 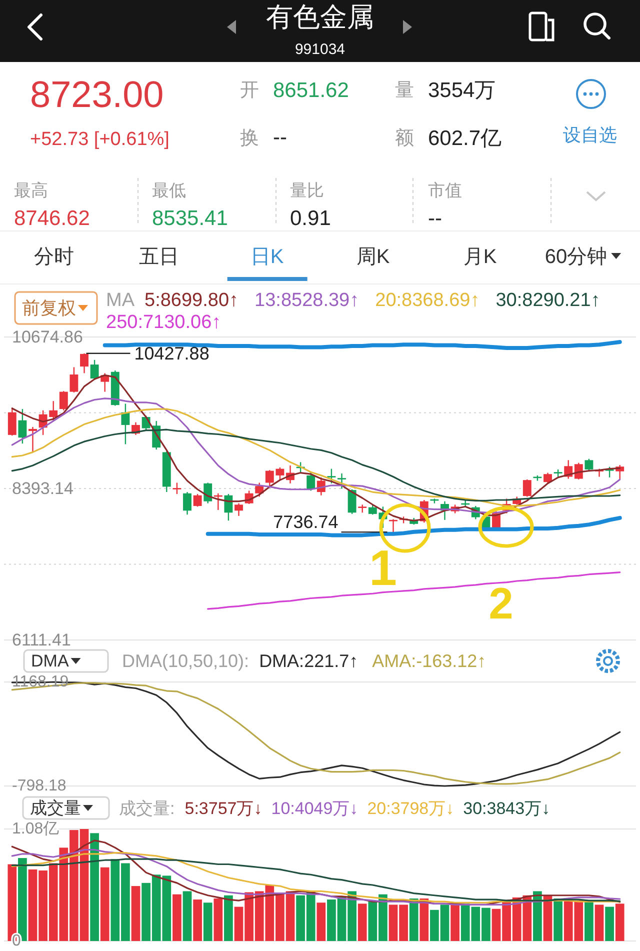 I want to click on annotation: 7736.74, so click(x=305, y=522).